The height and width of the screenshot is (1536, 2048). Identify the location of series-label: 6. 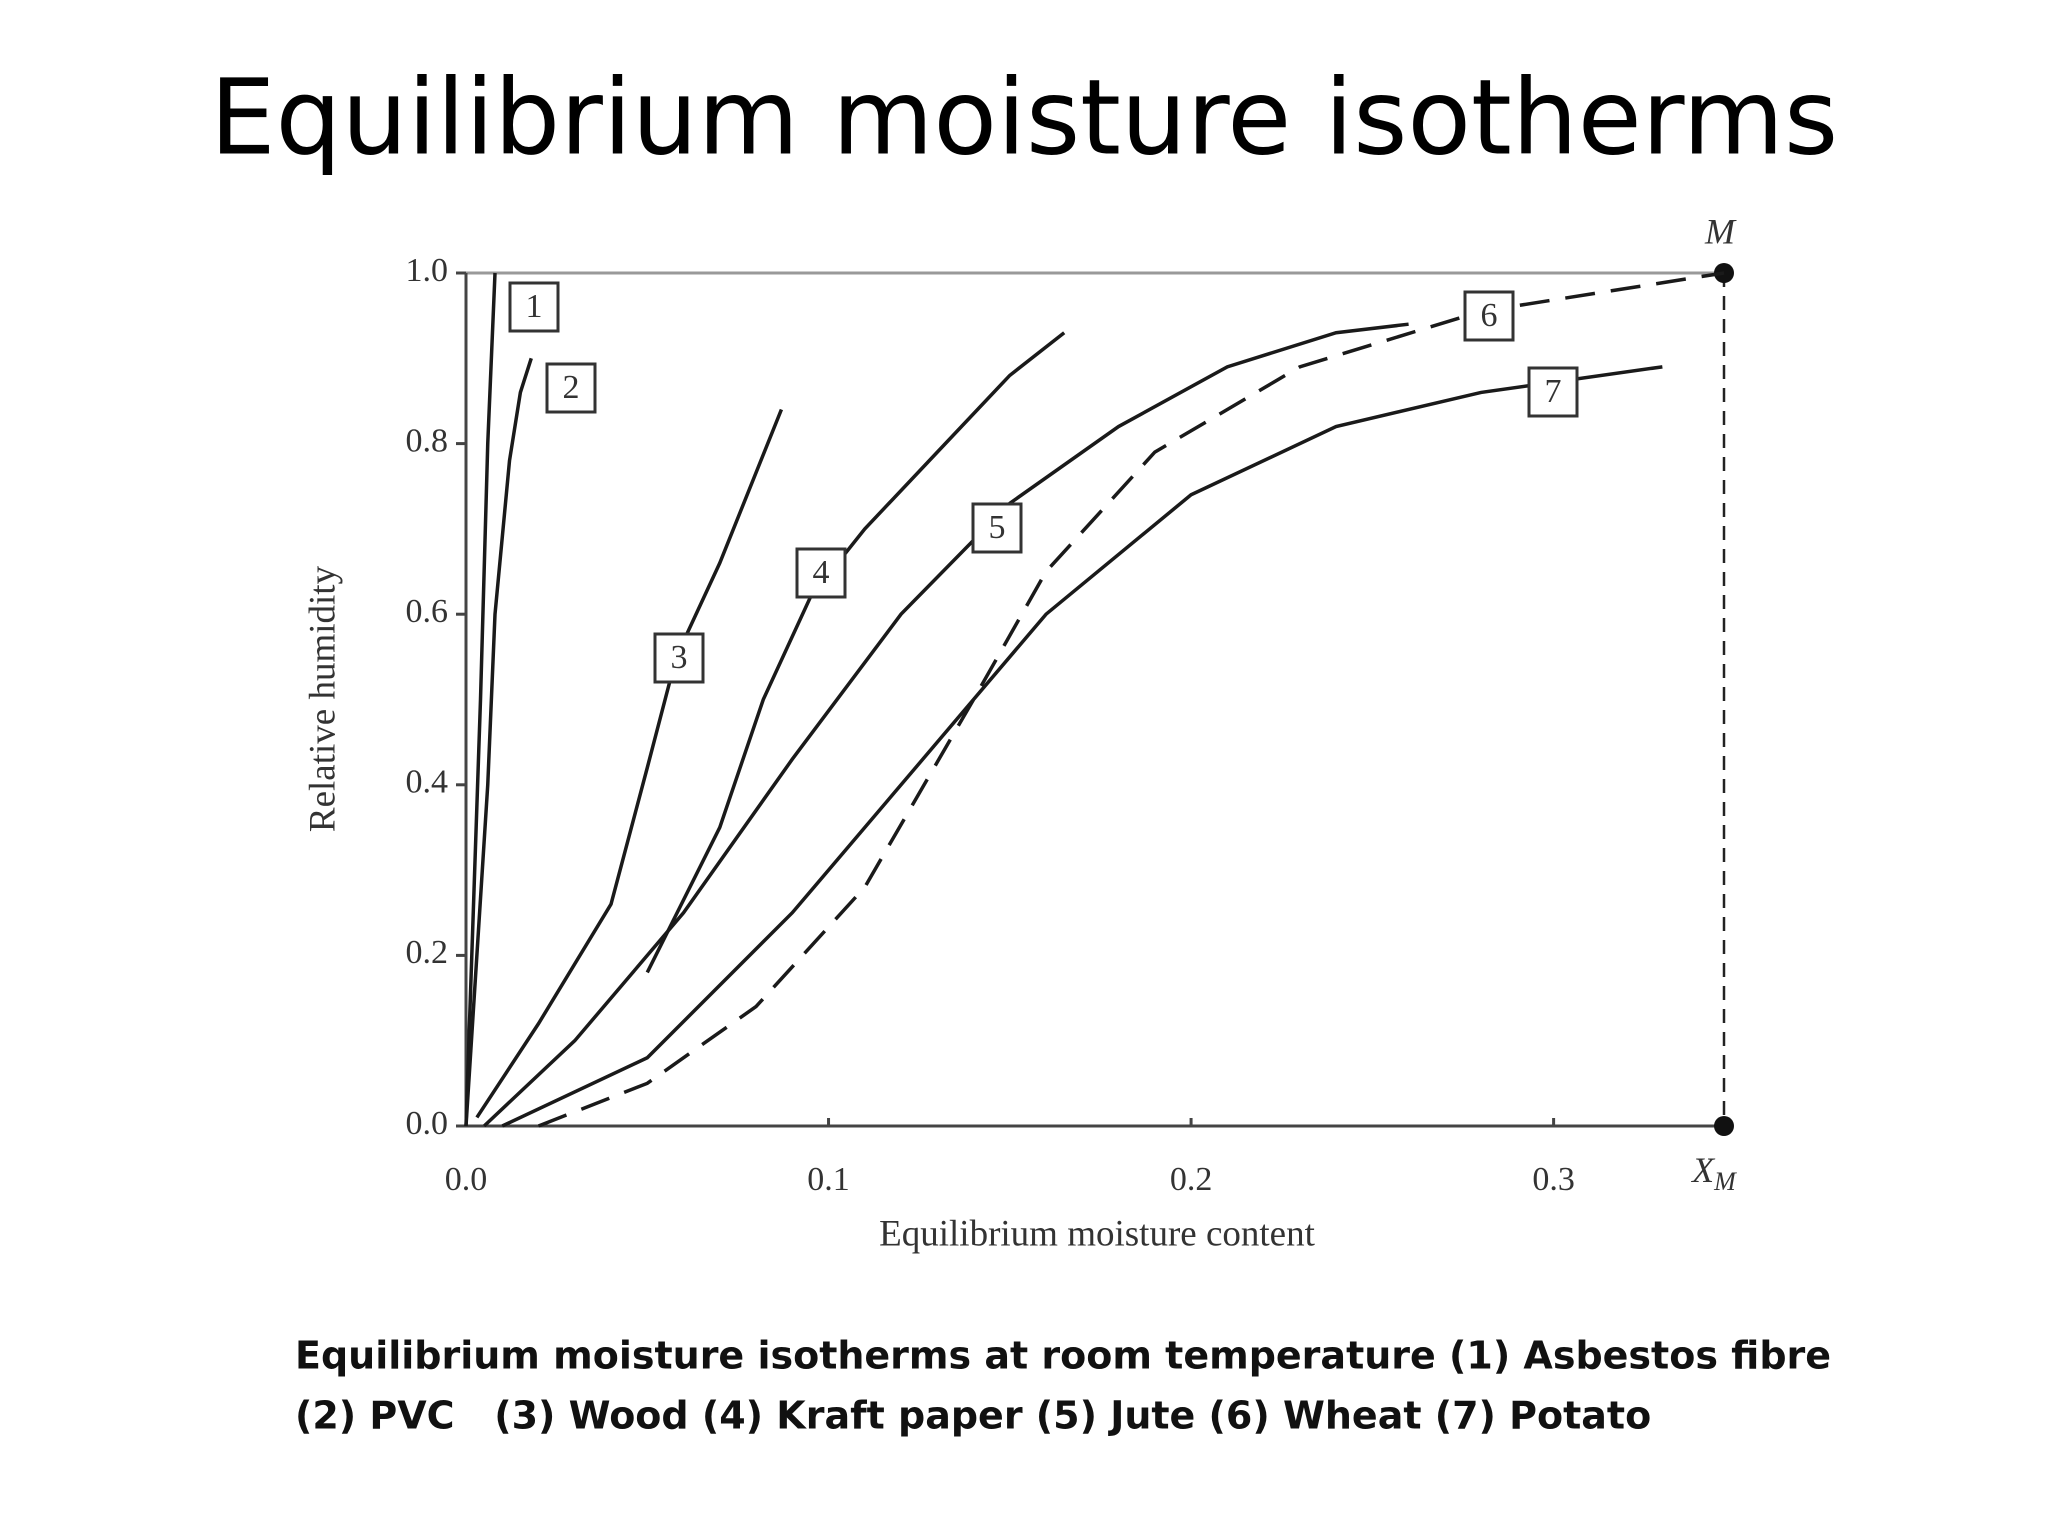
(1489, 315).